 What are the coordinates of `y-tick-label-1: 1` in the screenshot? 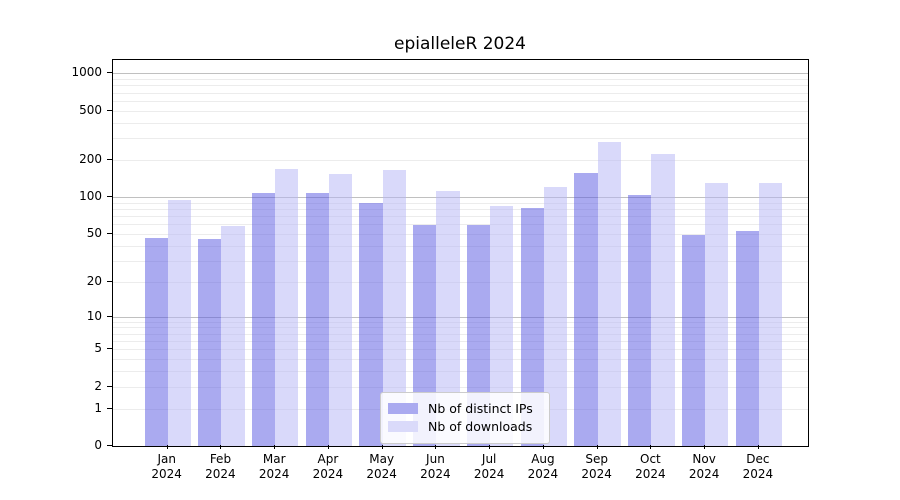 It's located at (98, 407).